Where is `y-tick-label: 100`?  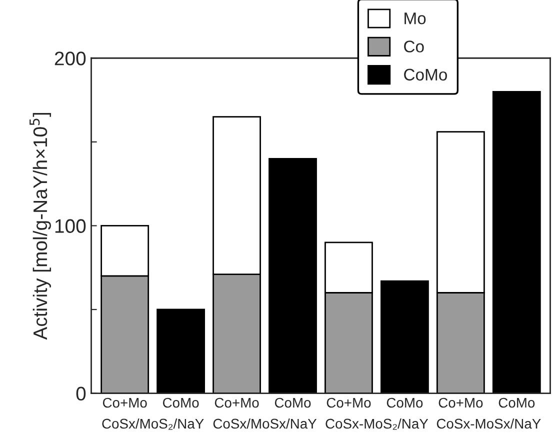
y-tick-label: 100 is located at coordinates (70, 226).